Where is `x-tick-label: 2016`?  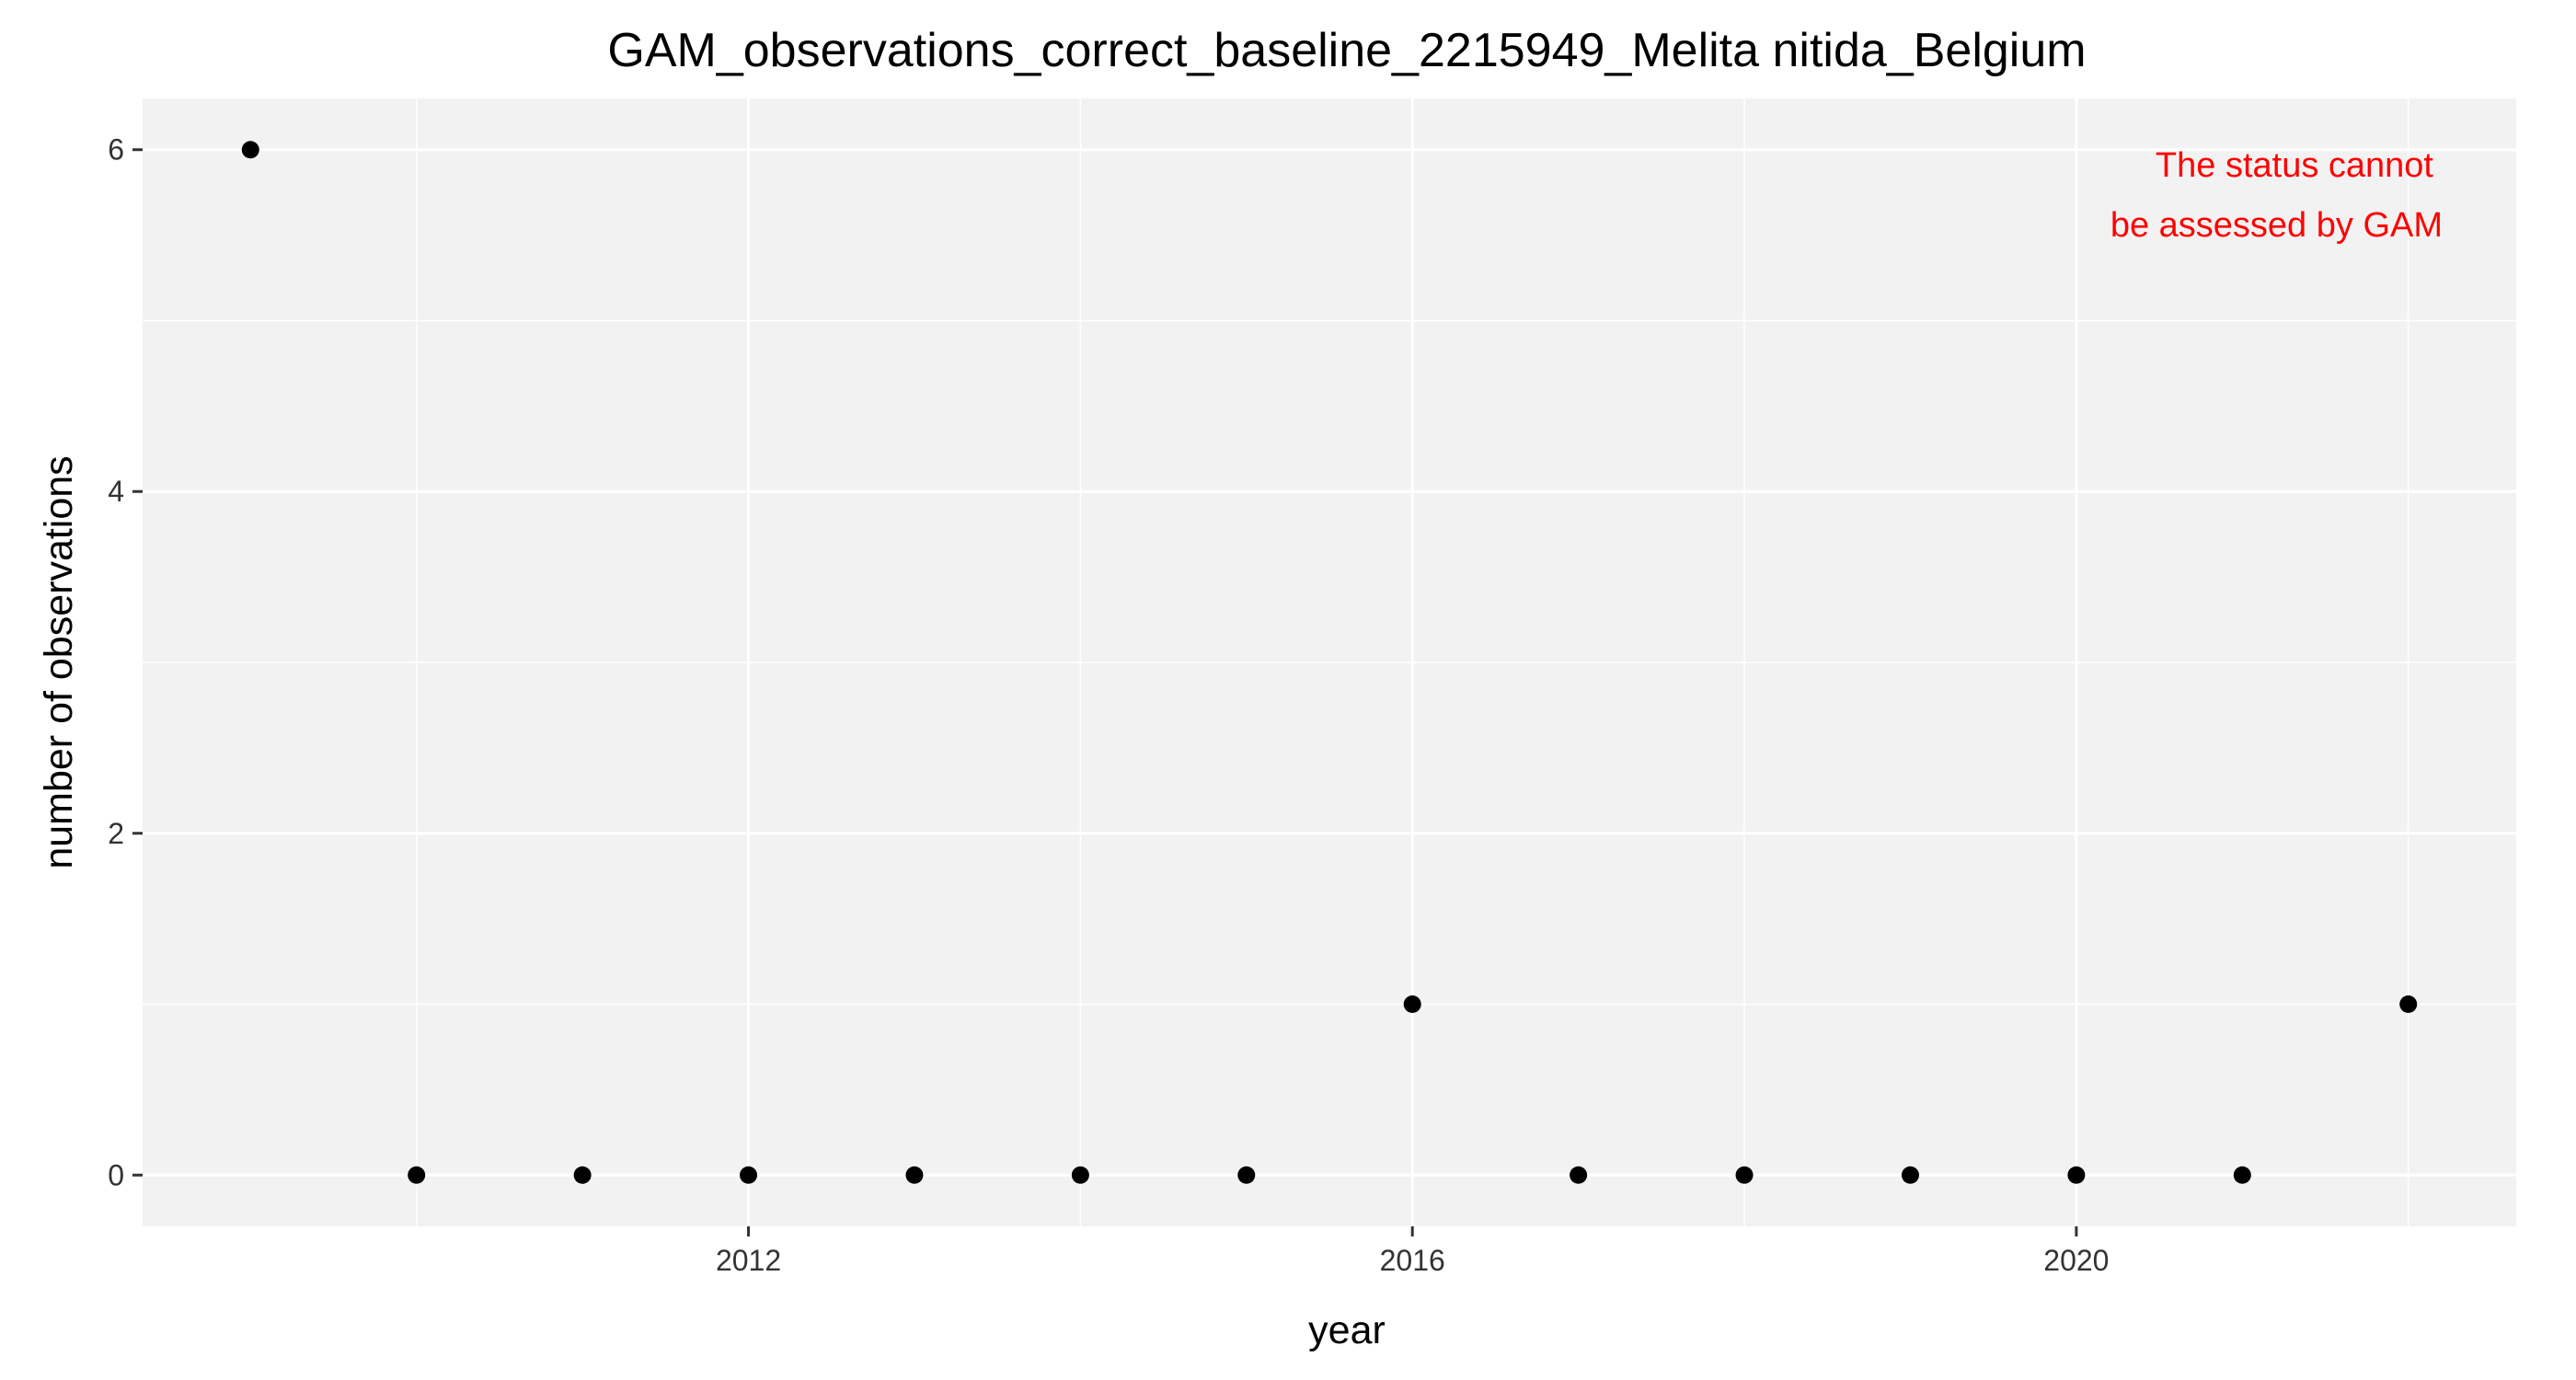 x-tick-label: 2016 is located at coordinates (1412, 1260).